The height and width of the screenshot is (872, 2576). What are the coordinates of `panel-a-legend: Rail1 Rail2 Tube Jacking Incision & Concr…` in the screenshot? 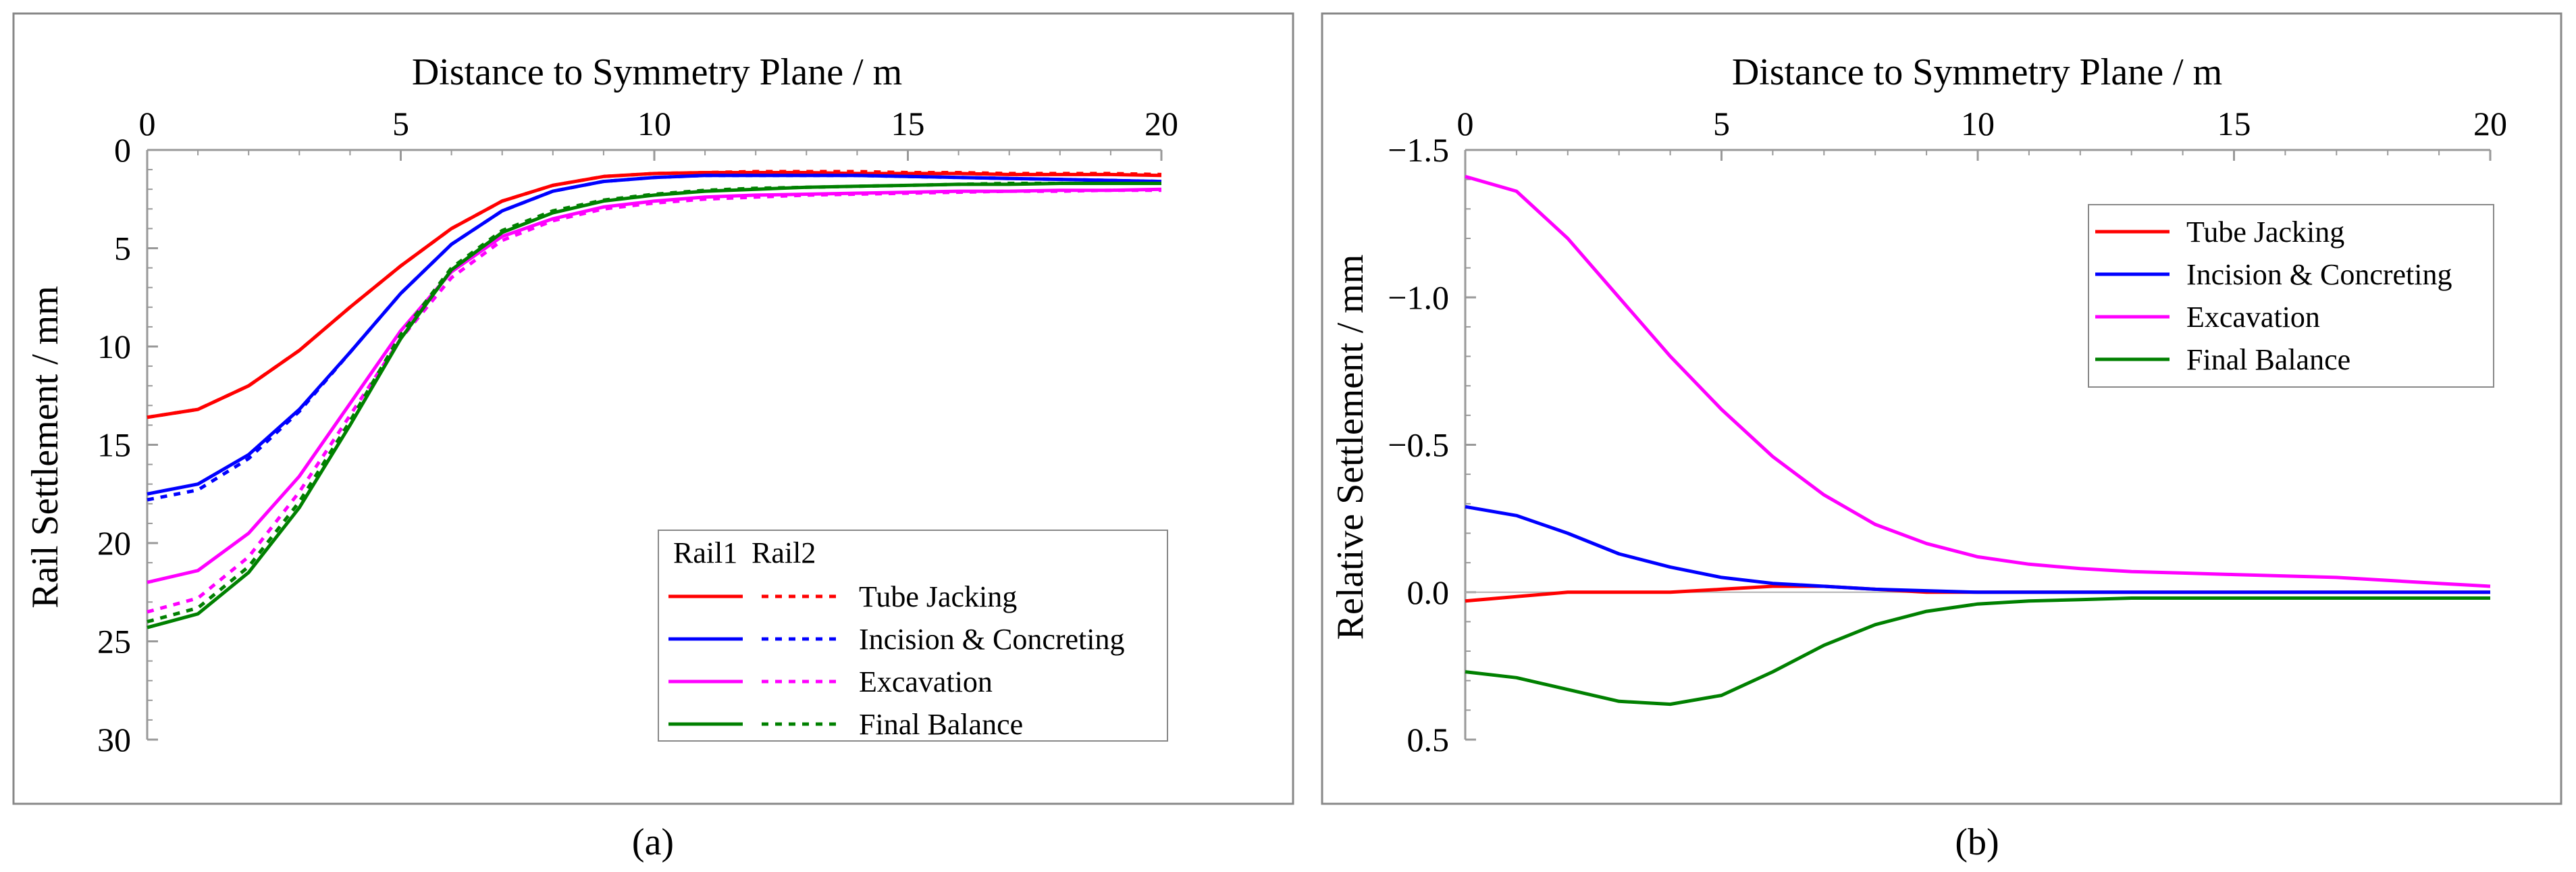 It's located at (913, 636).